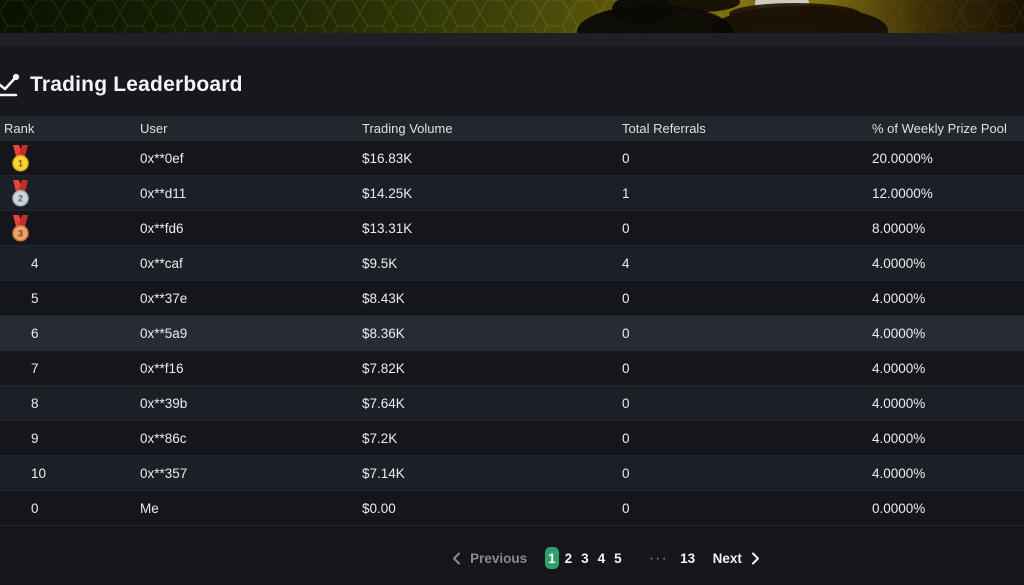 Image resolution: width=1024 pixels, height=585 pixels. Describe the element at coordinates (164, 333) in the screenshot. I see `user-address: 0x**5a9` at that location.